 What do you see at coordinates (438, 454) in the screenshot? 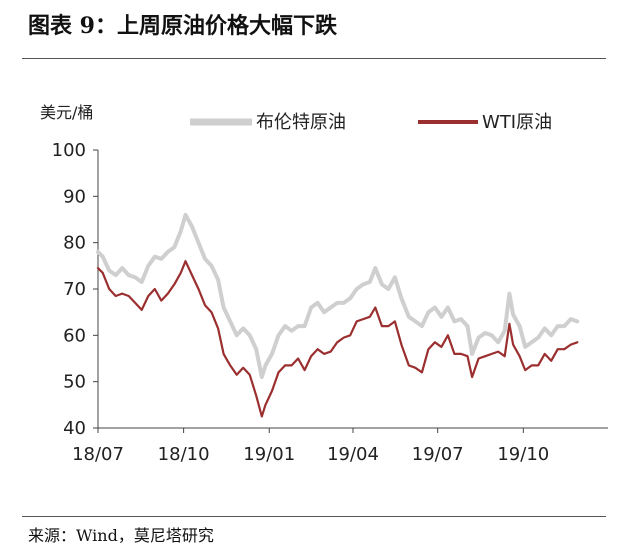
I see `x-tick-label: 19/07` at bounding box center [438, 454].